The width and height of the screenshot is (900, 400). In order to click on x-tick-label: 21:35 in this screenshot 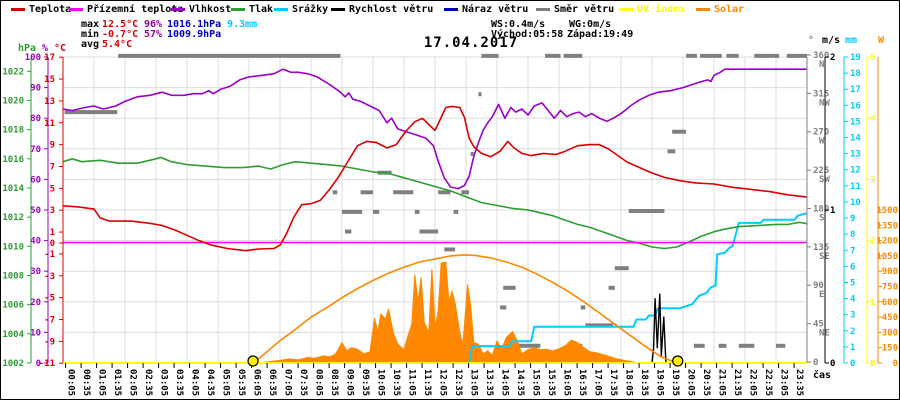, I will do `click(737, 382)`.